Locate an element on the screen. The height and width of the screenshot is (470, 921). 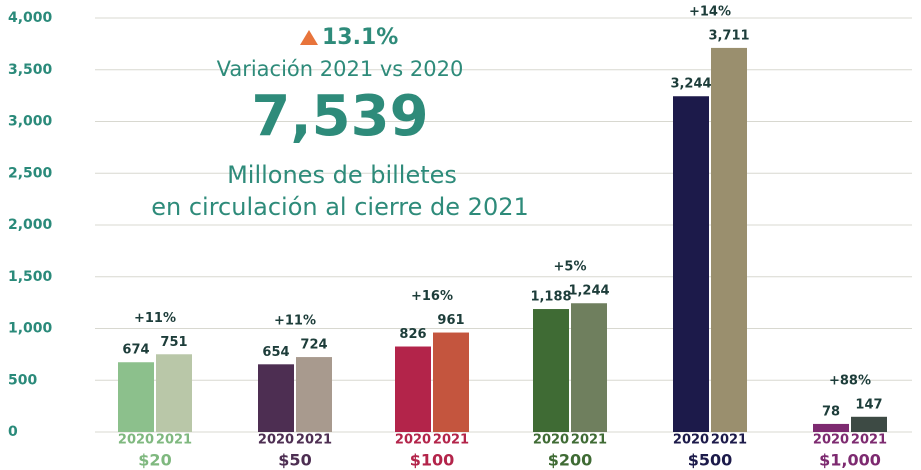
change-label: +14% is located at coordinates (710, 11).